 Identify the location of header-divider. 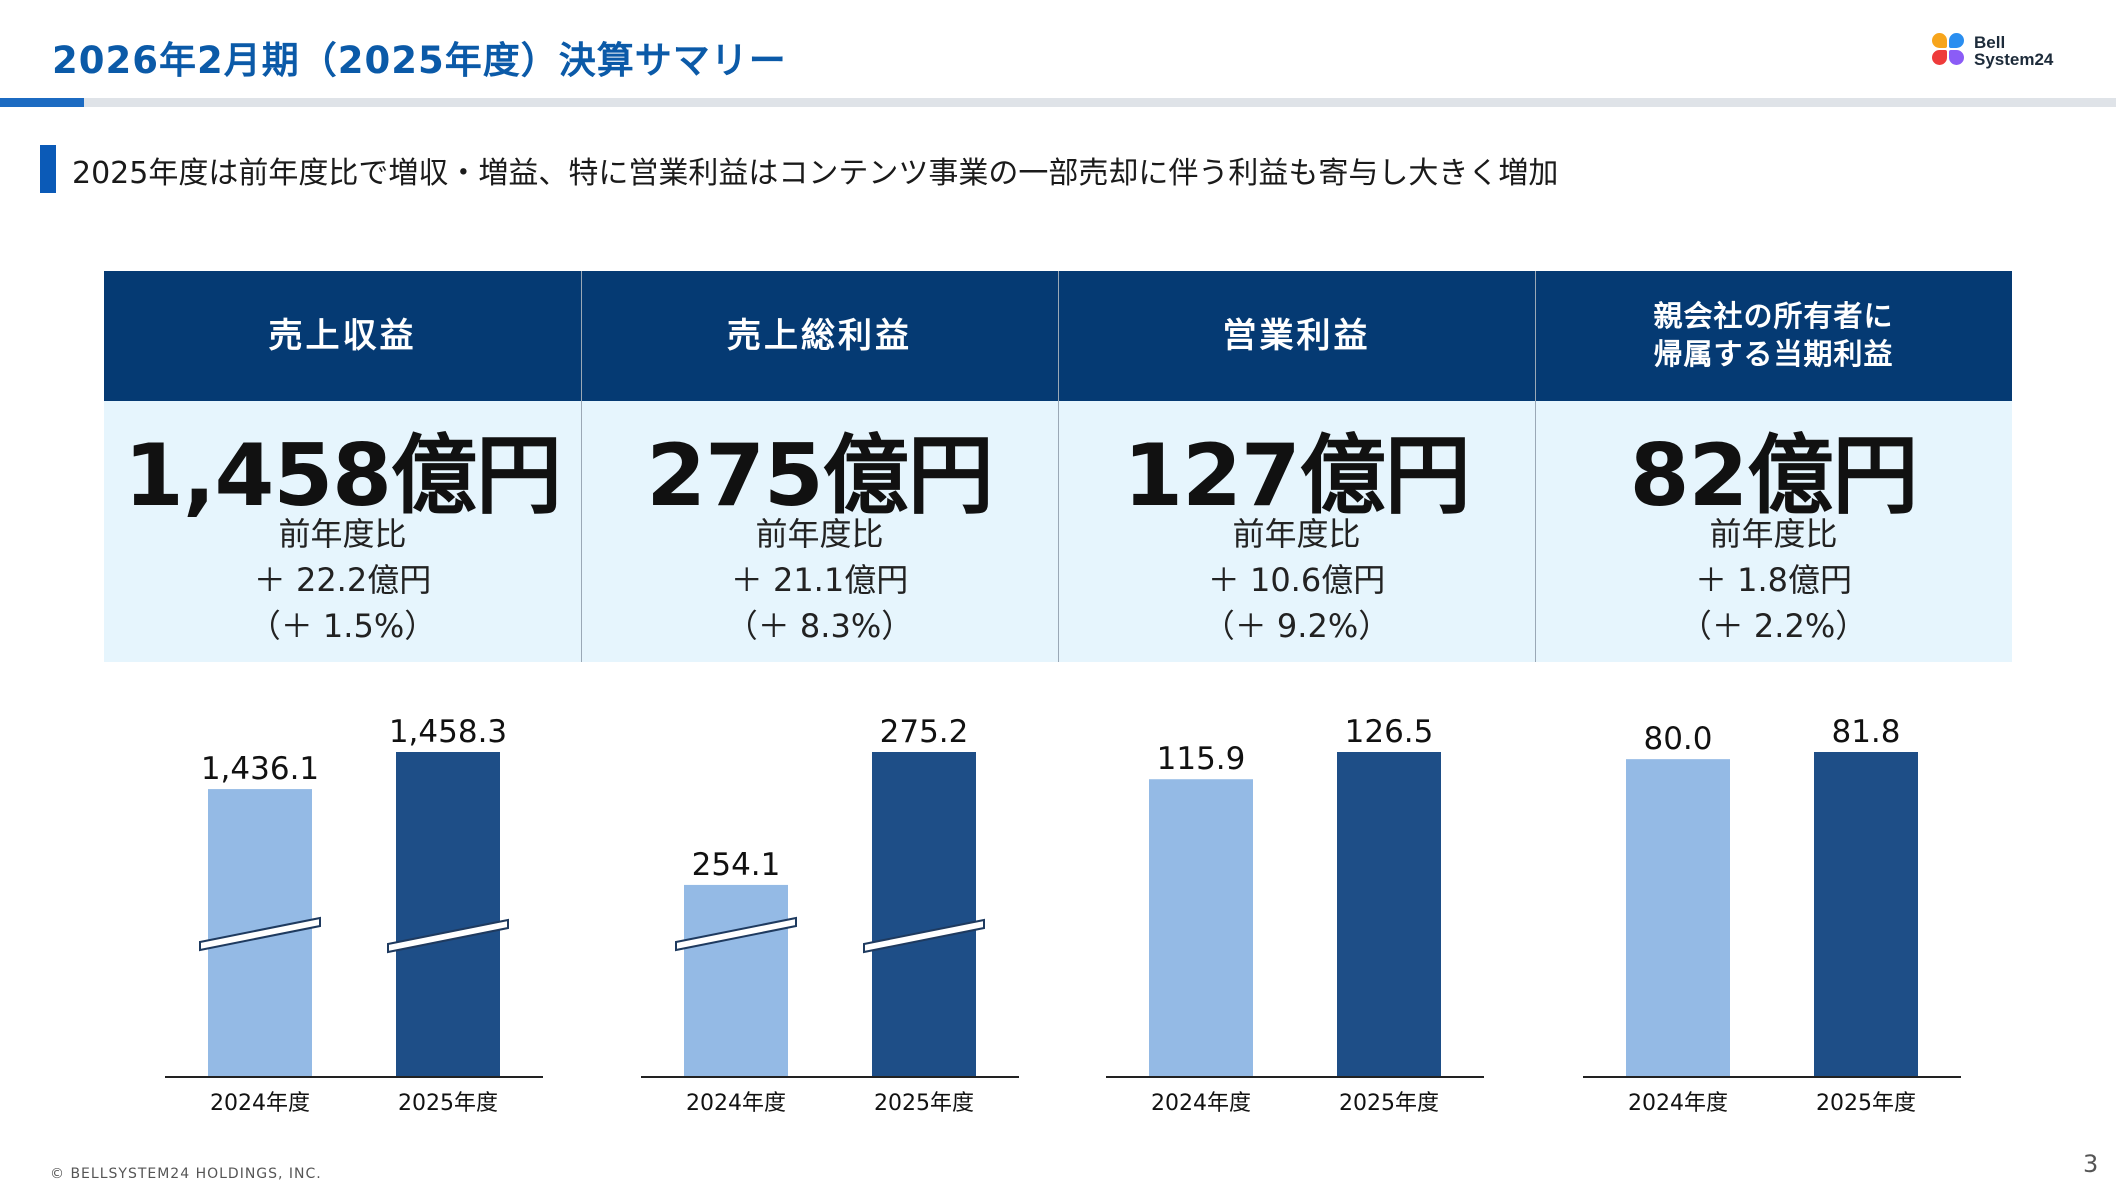
(1058, 102).